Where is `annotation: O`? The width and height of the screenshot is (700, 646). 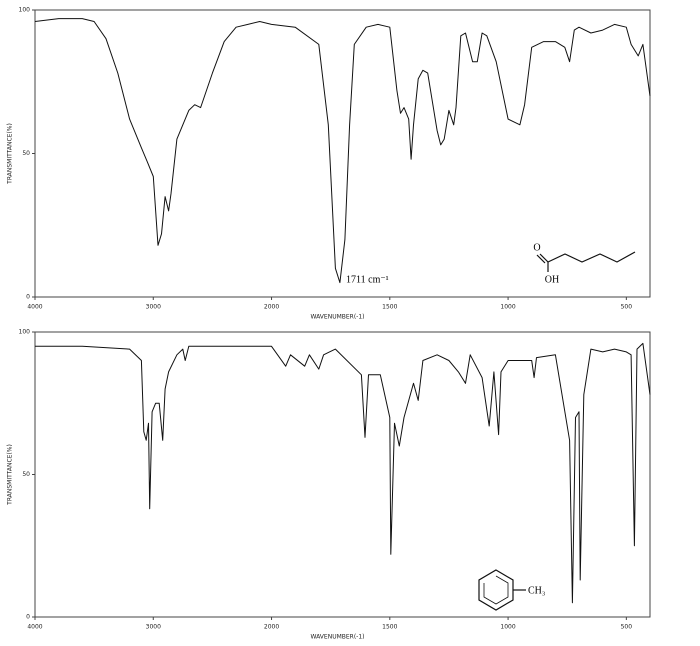
annotation: O is located at coordinates (536, 247).